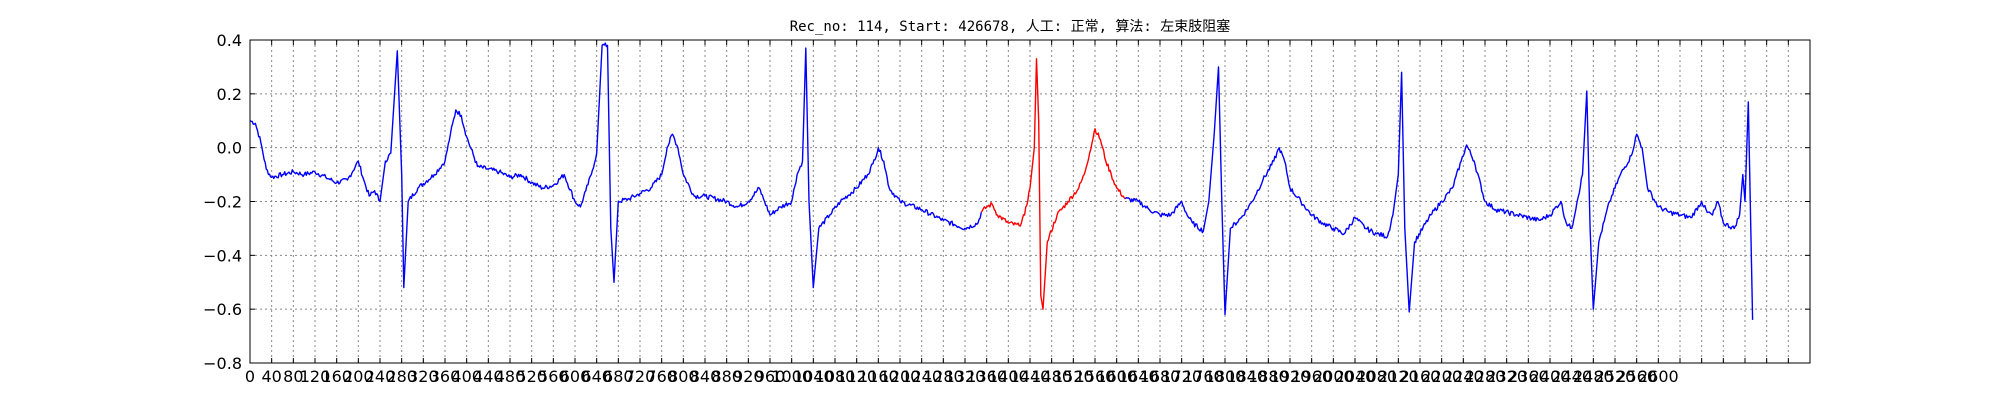 The width and height of the screenshot is (2000, 400). I want to click on x-tick-label: 120, so click(315, 376).